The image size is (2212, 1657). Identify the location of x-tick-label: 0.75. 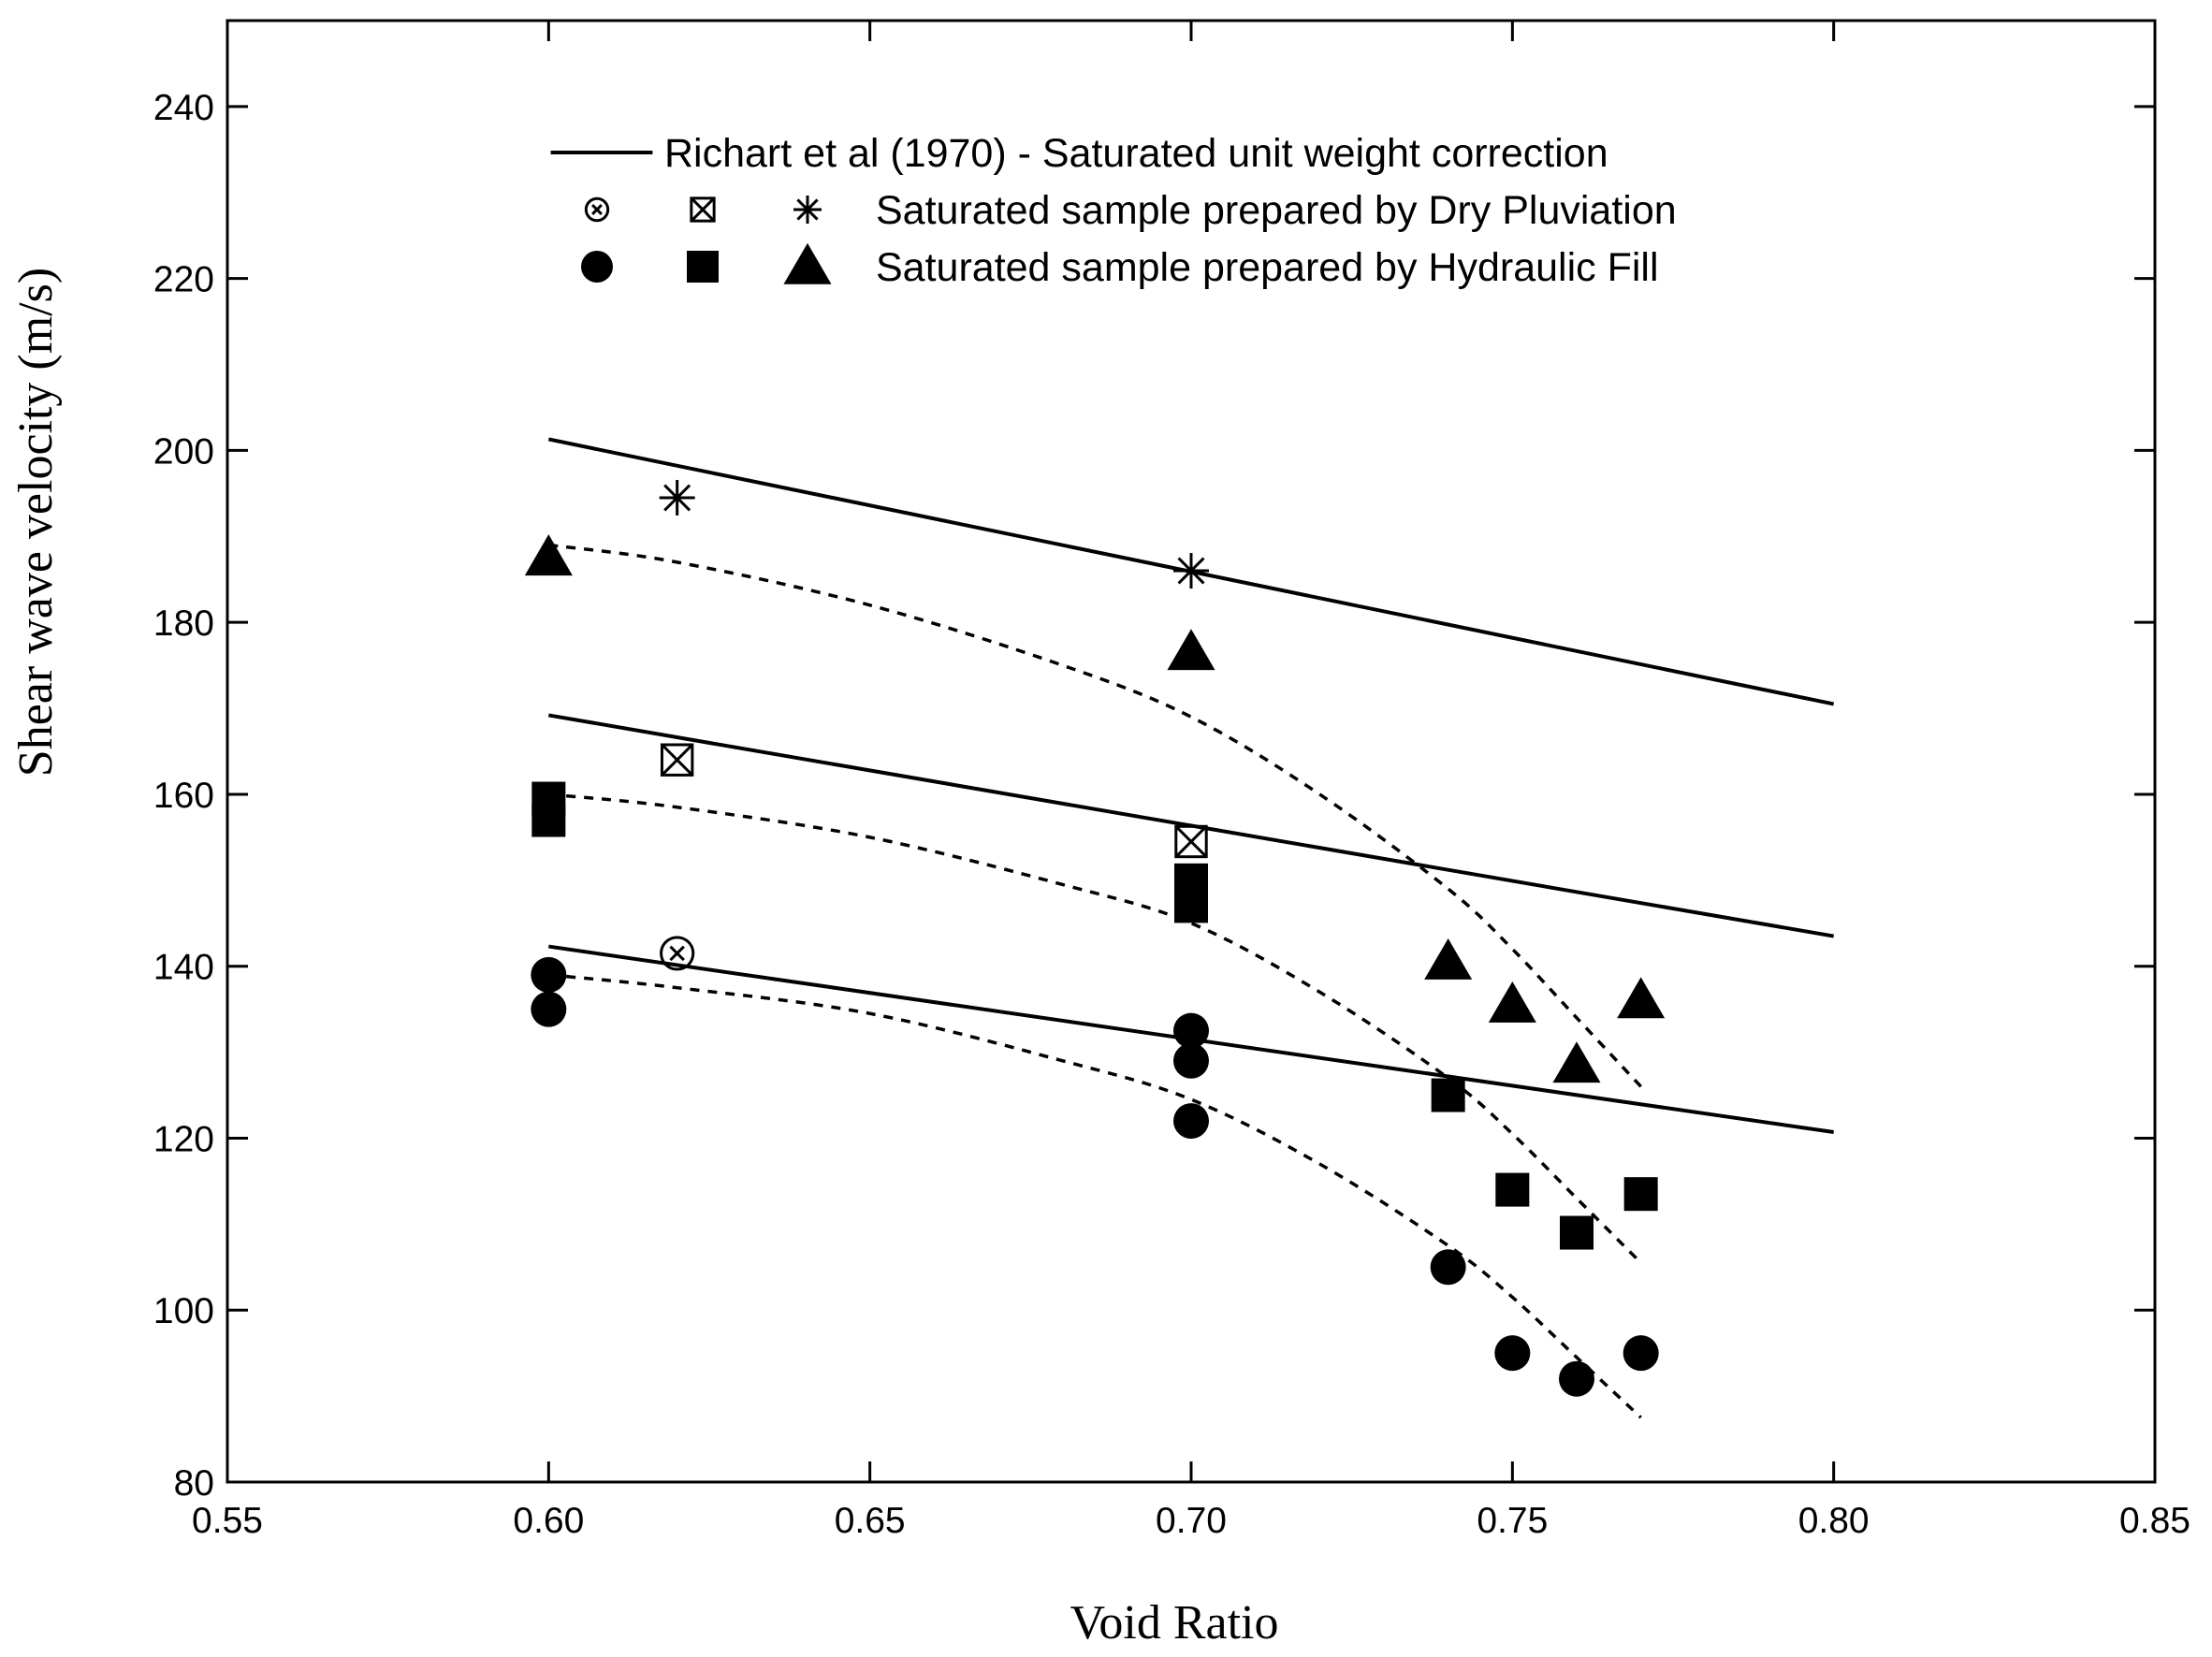
(1512, 1521).